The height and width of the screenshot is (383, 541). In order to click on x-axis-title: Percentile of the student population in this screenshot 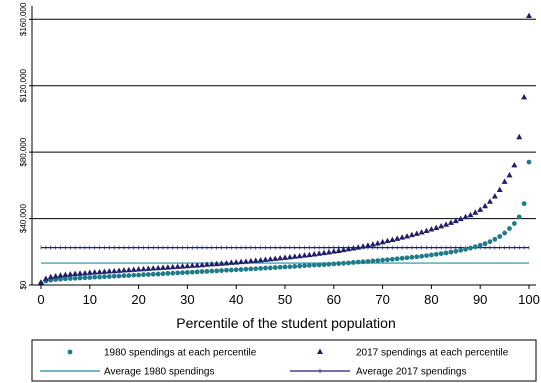, I will do `click(286, 323)`.